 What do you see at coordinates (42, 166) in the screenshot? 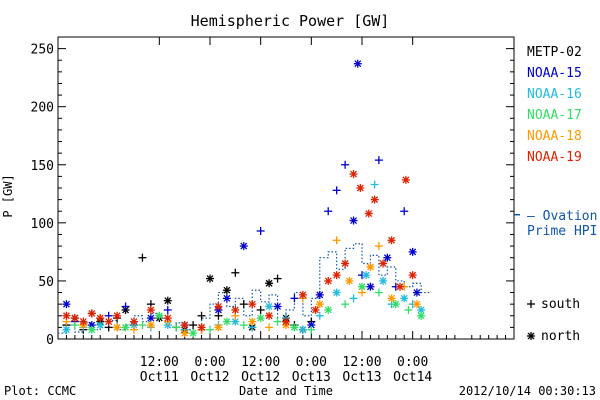
I see `y-tick-label: 150` at bounding box center [42, 166].